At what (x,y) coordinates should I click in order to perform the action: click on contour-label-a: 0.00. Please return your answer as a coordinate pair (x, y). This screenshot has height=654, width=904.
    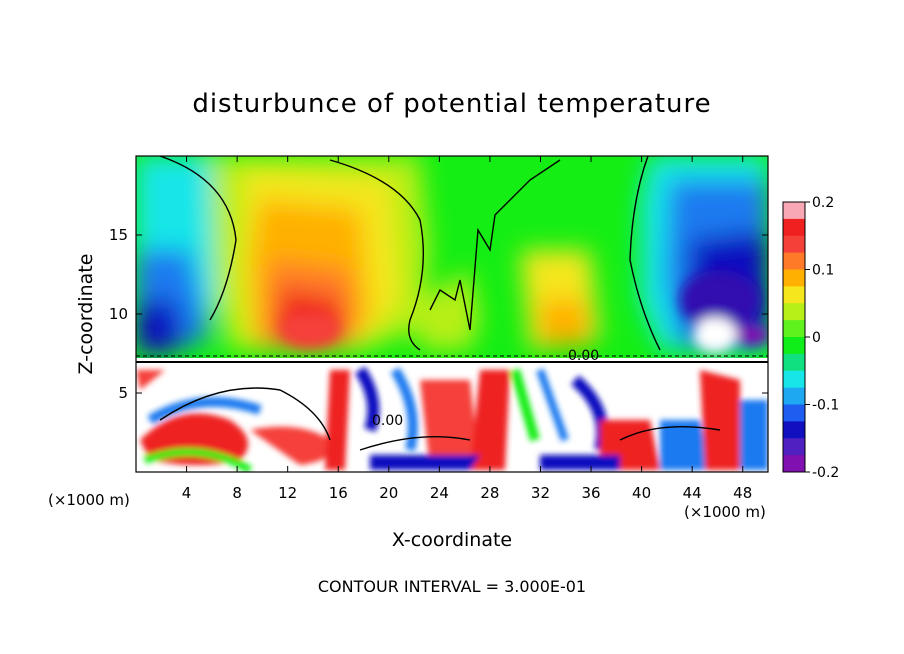
    Looking at the image, I should click on (583, 356).